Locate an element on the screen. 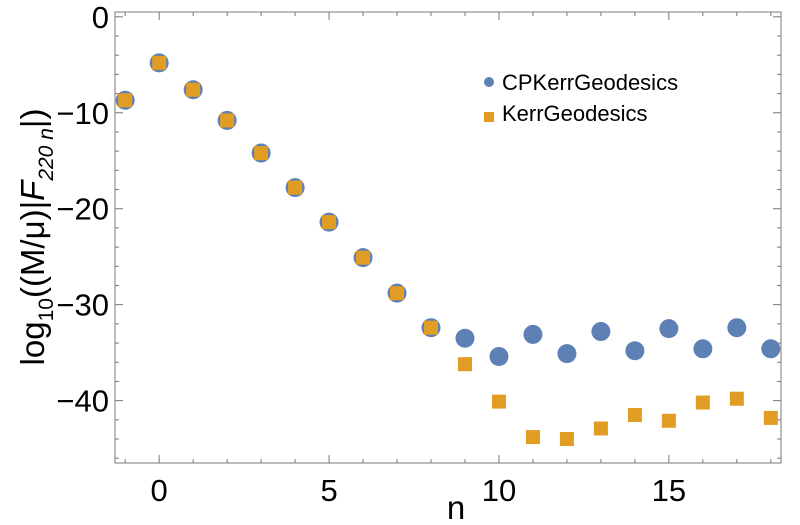  legend-marker-square is located at coordinates (489, 117).